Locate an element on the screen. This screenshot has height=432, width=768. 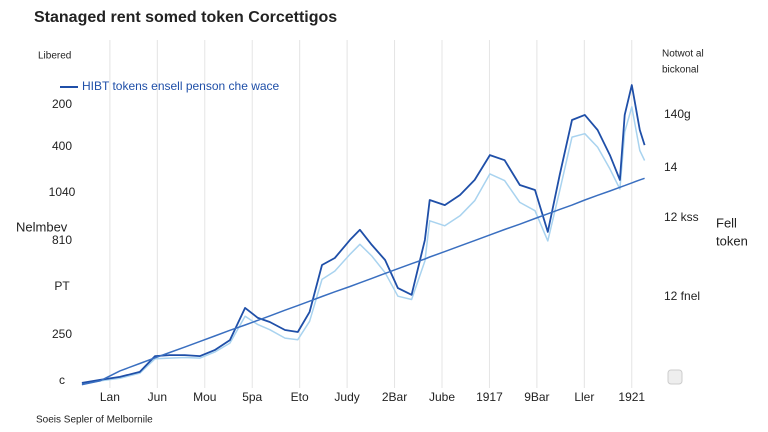
source-note: Soeis Sepler of Melbornile is located at coordinates (94, 420).